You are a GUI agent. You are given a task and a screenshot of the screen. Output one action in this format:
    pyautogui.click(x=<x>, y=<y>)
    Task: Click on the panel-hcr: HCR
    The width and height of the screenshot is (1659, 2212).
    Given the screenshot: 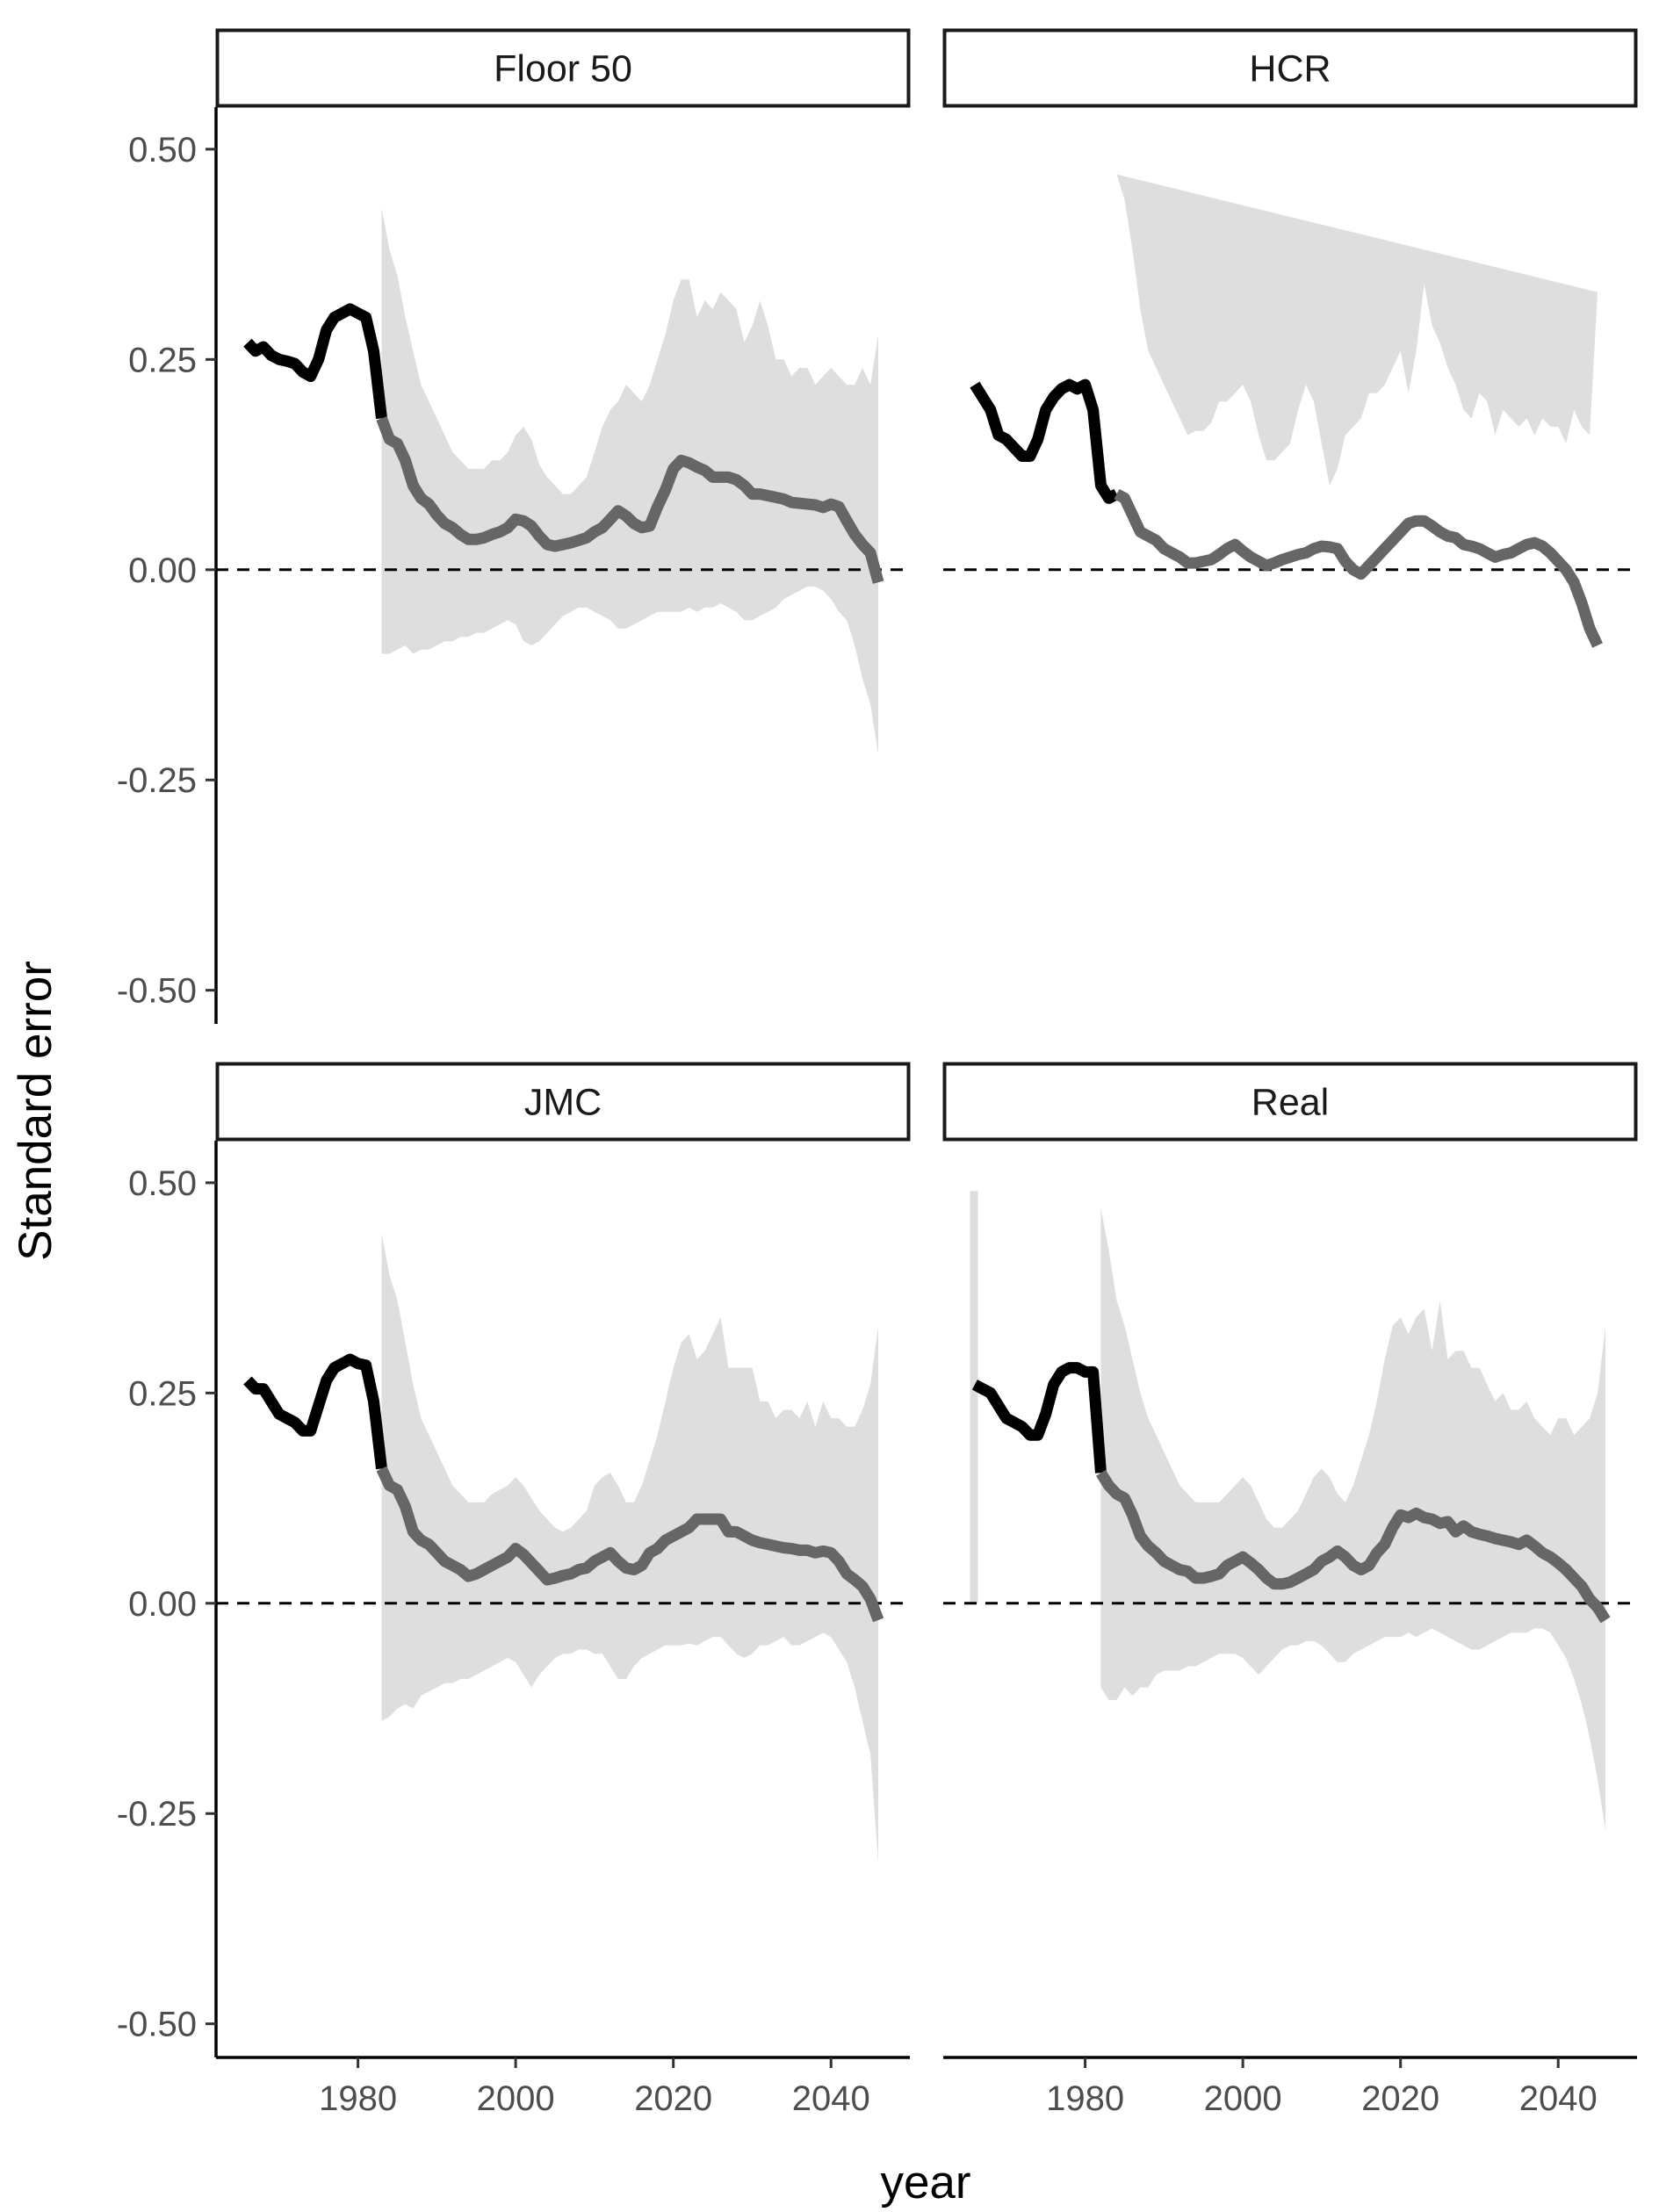 What is the action you would take?
    pyautogui.click(x=1290, y=338)
    